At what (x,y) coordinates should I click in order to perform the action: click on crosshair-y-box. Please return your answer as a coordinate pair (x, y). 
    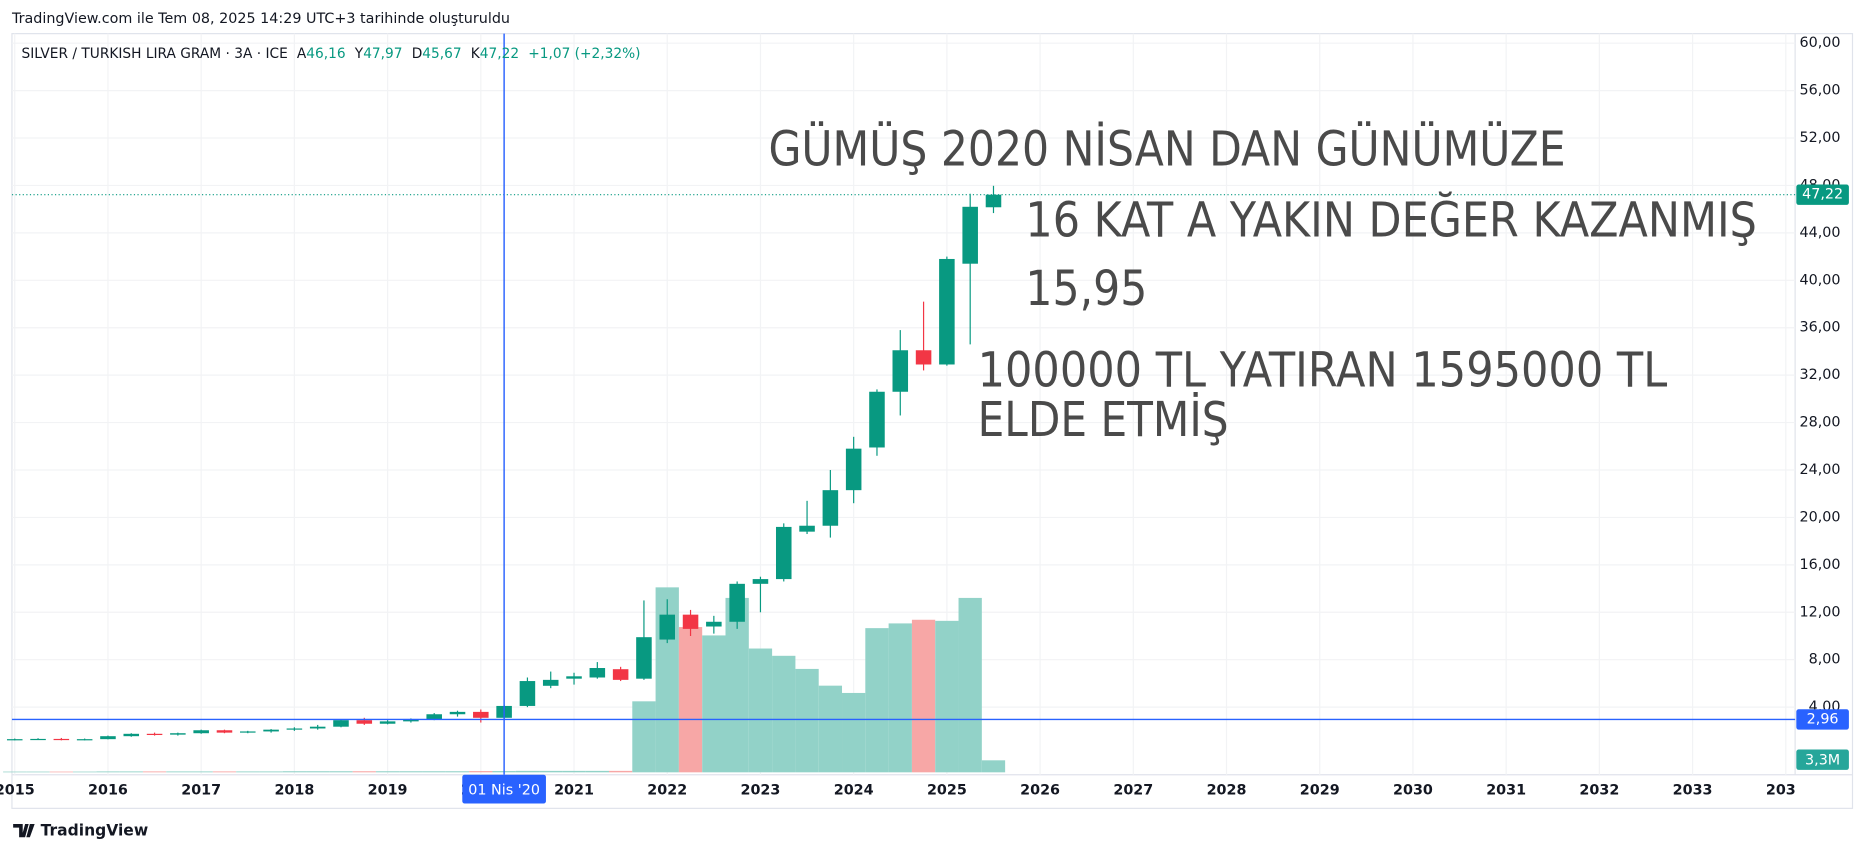
    Looking at the image, I should click on (1822, 719).